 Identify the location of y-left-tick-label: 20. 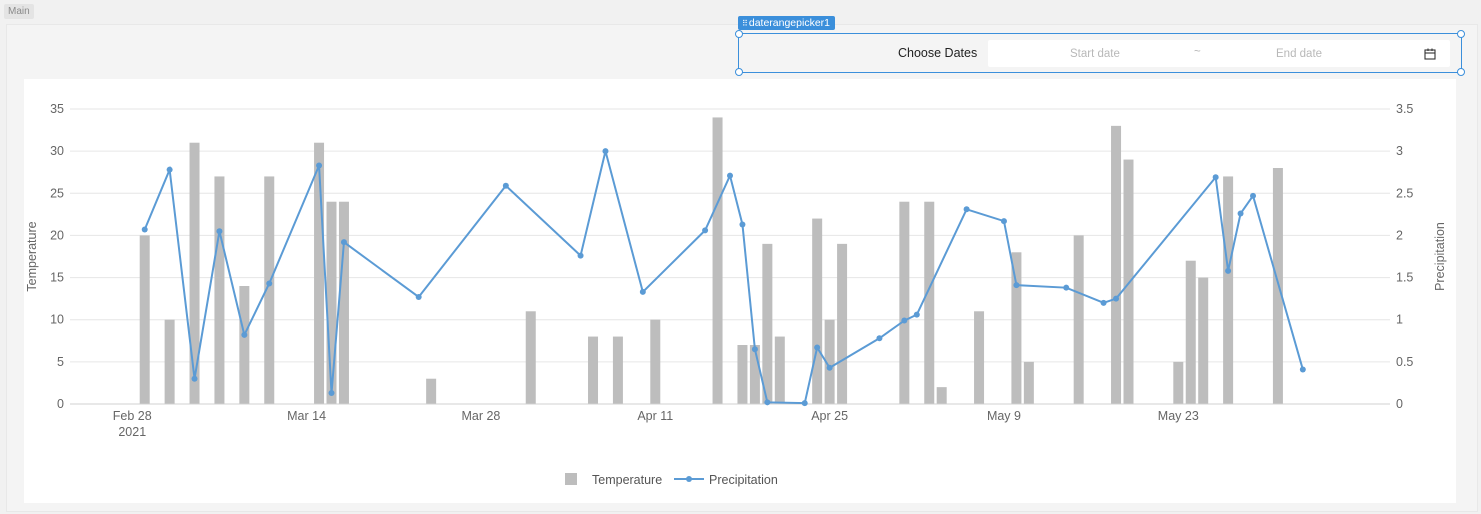
(57, 235).